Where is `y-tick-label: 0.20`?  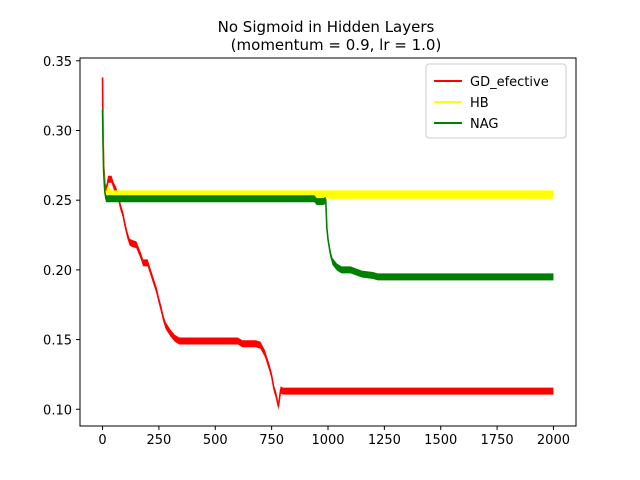 y-tick-label: 0.20 is located at coordinates (57, 271).